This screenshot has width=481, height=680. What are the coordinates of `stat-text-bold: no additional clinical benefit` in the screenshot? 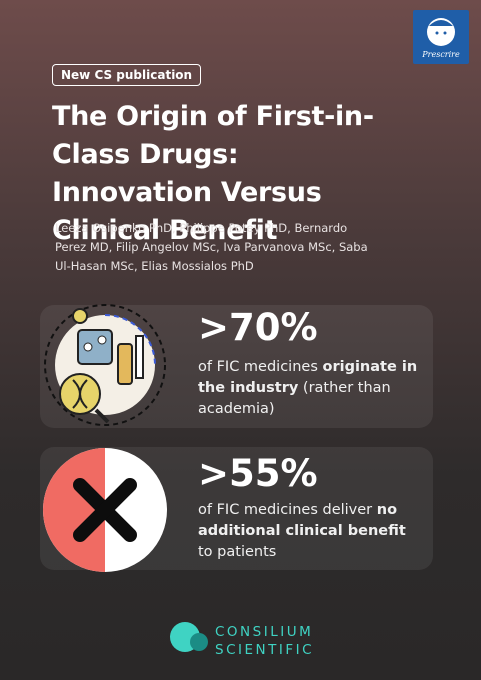 It's located at (302, 520).